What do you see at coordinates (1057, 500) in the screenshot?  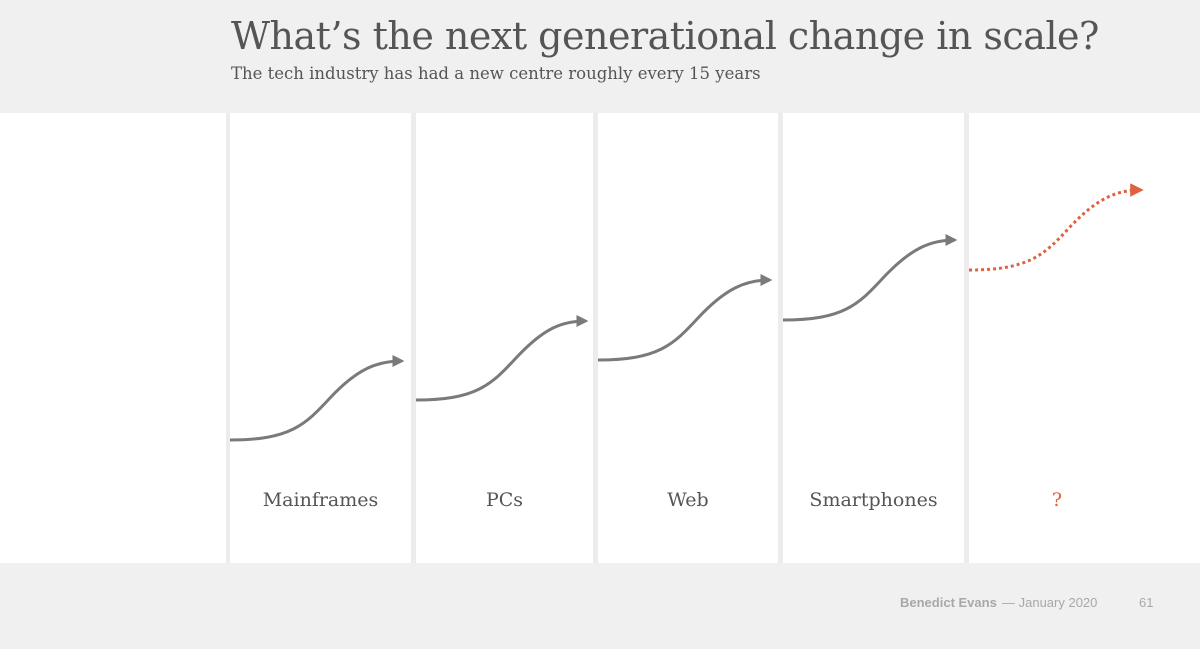 I see `era-label-unknown: ?` at bounding box center [1057, 500].